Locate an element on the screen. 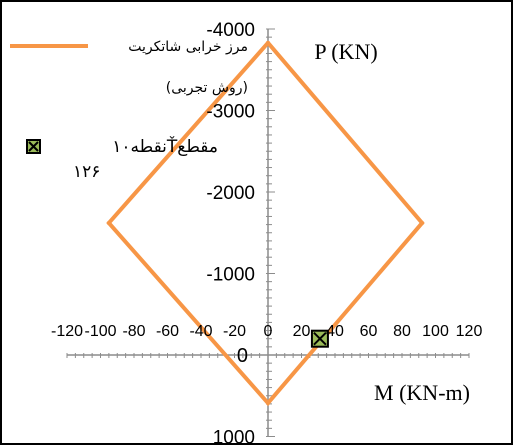 This screenshot has height=445, width=513. x-tick-label: 100 is located at coordinates (435, 331).